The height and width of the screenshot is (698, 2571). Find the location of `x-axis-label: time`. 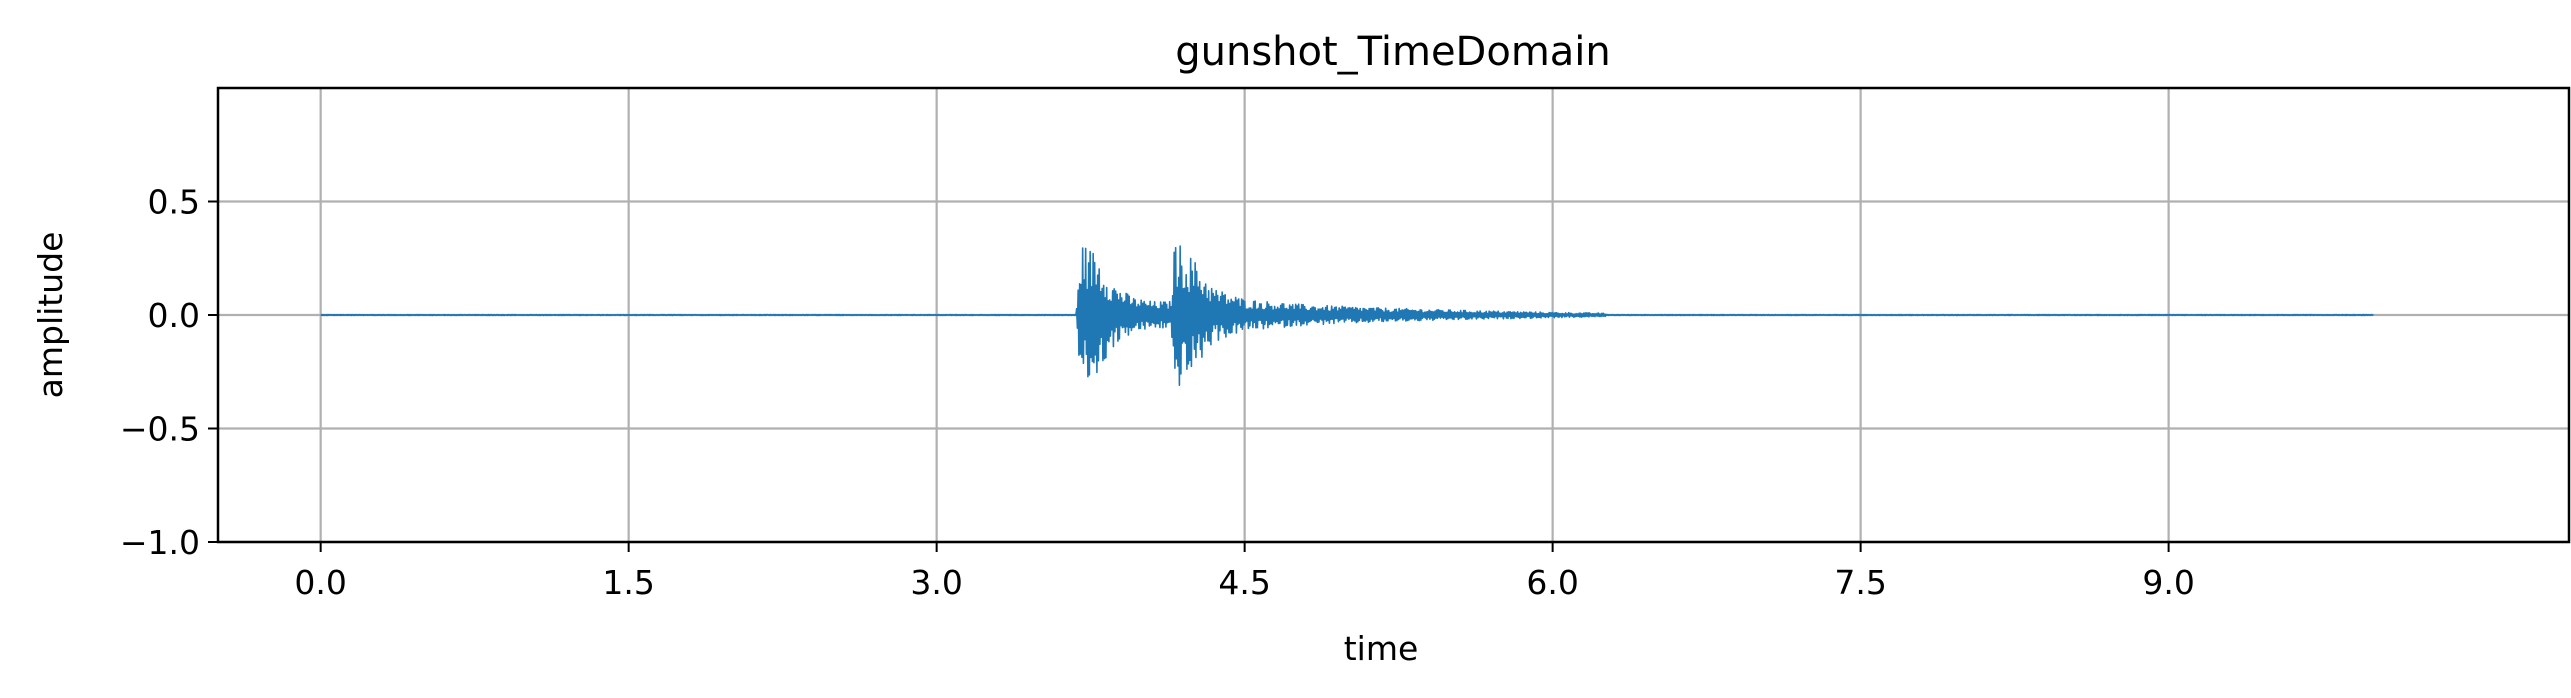

x-axis-label: time is located at coordinates (1381, 648).